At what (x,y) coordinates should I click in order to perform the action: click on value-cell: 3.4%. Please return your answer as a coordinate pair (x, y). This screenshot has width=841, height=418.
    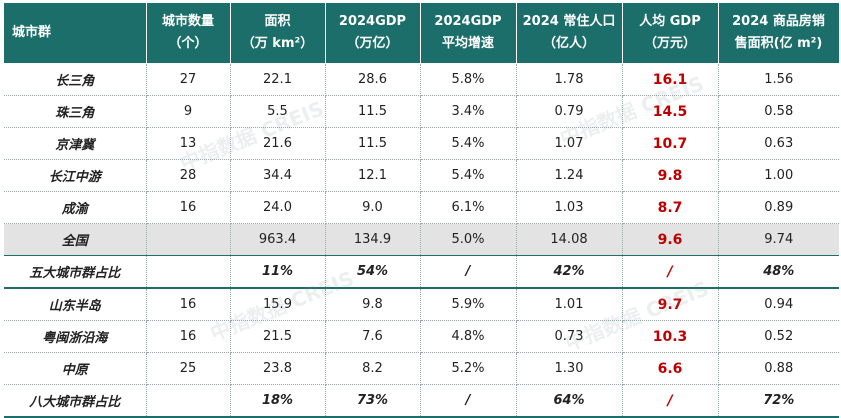
    Looking at the image, I should click on (468, 111).